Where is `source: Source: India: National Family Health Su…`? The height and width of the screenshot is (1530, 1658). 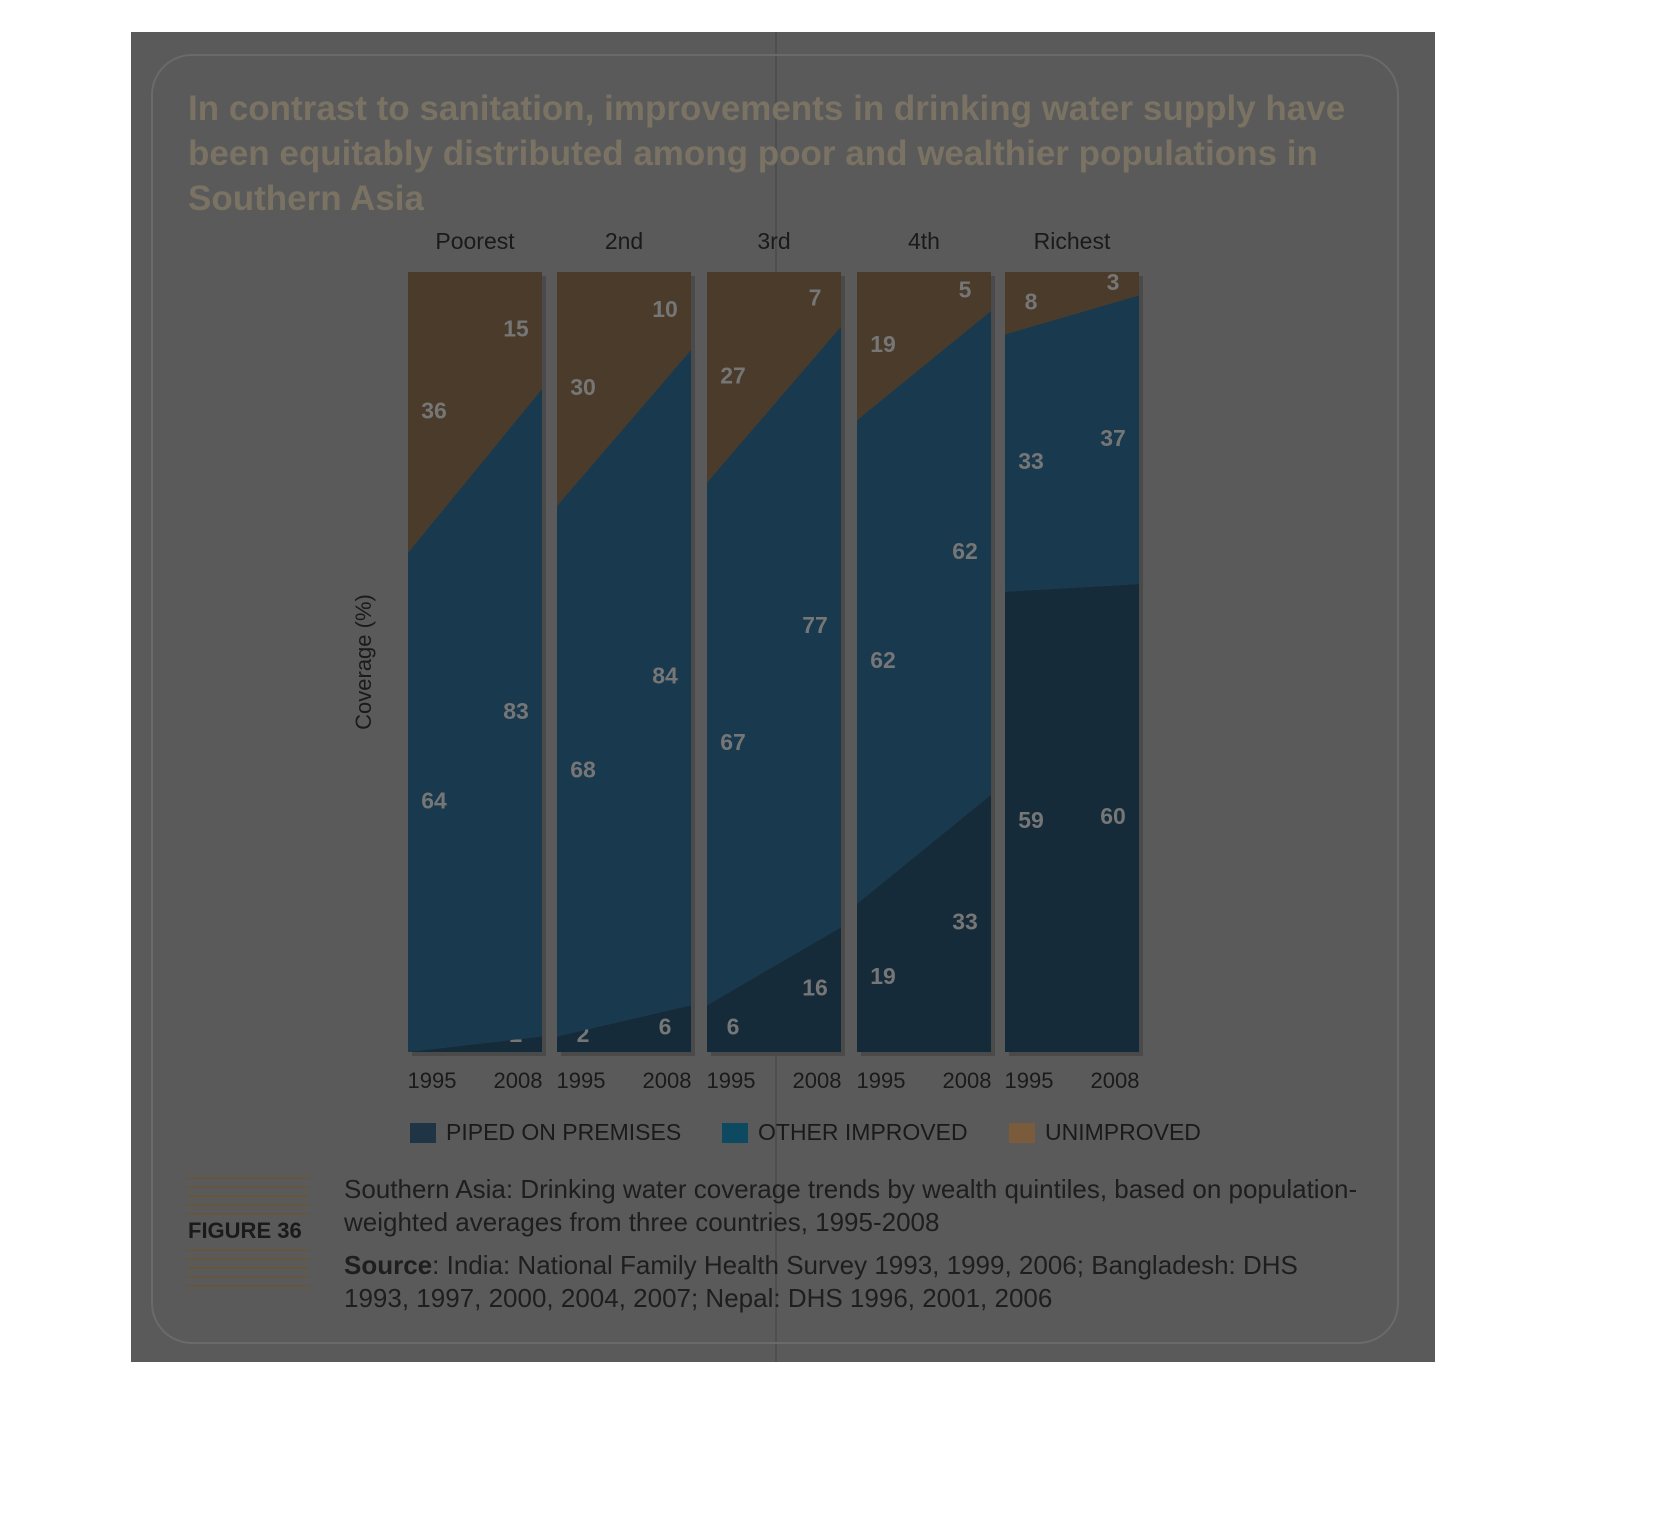 source: Source: India: National Family Health Su… is located at coordinates (854, 1282).